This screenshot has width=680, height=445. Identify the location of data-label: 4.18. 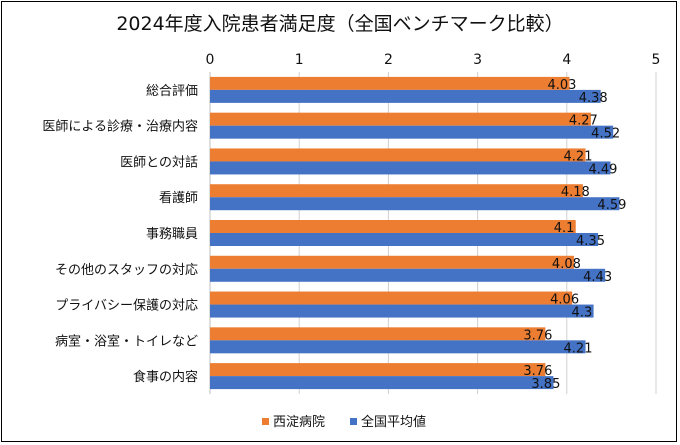
(575, 192).